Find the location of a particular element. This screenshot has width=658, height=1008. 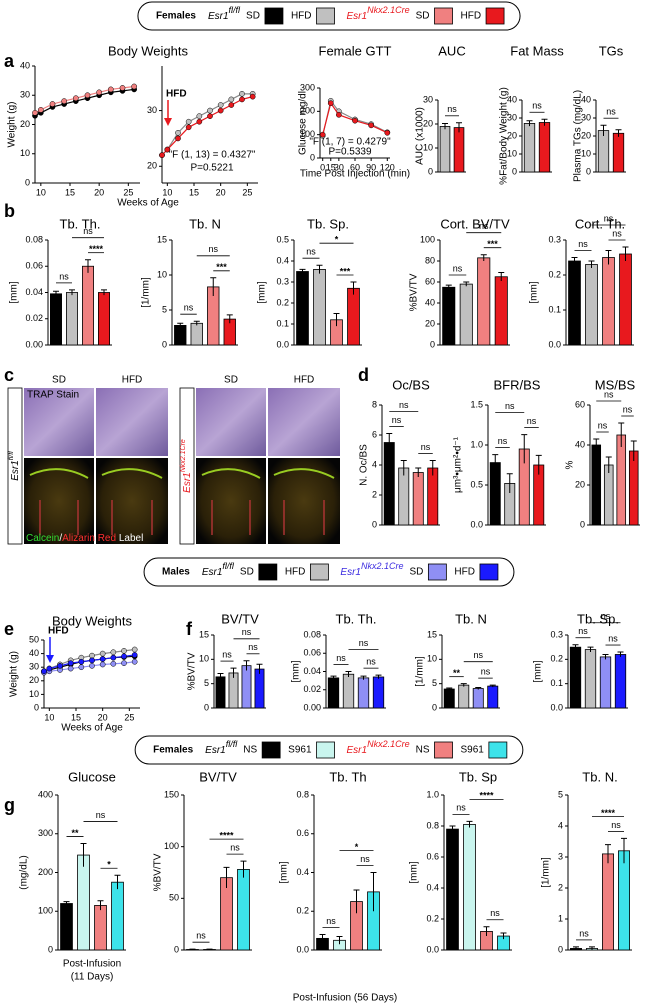

x-axis-label: Time Post Injection (min) is located at coordinates (355, 174).